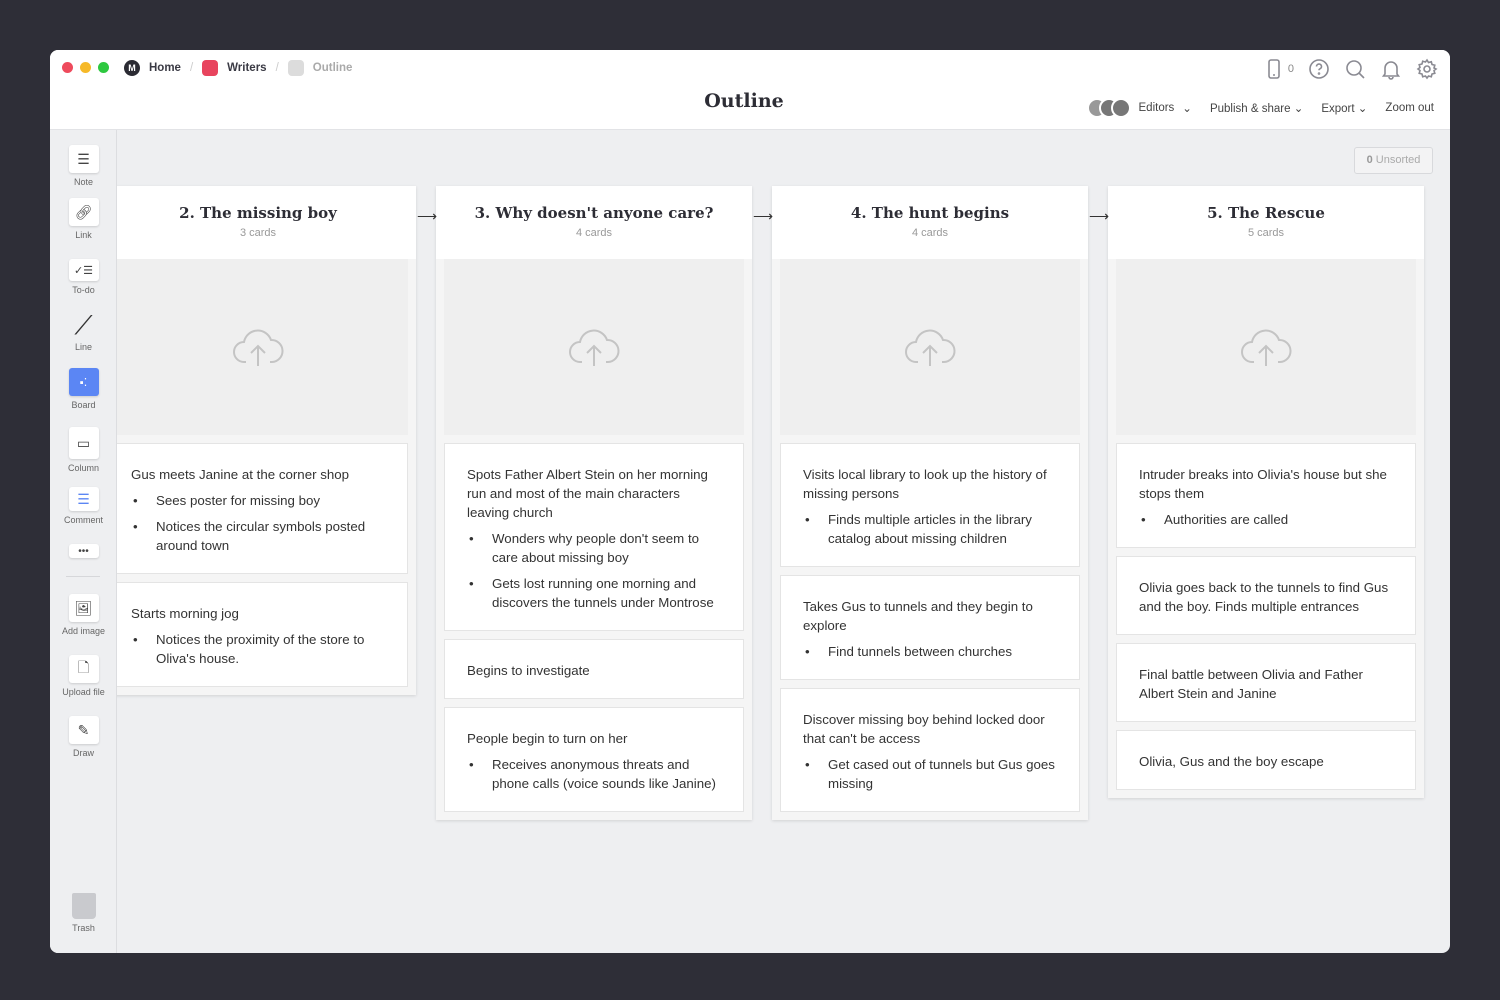 The width and height of the screenshot is (1500, 1000). What do you see at coordinates (1256, 108) in the screenshot?
I see `publish-share-dropdown: Publish & share ⌄` at bounding box center [1256, 108].